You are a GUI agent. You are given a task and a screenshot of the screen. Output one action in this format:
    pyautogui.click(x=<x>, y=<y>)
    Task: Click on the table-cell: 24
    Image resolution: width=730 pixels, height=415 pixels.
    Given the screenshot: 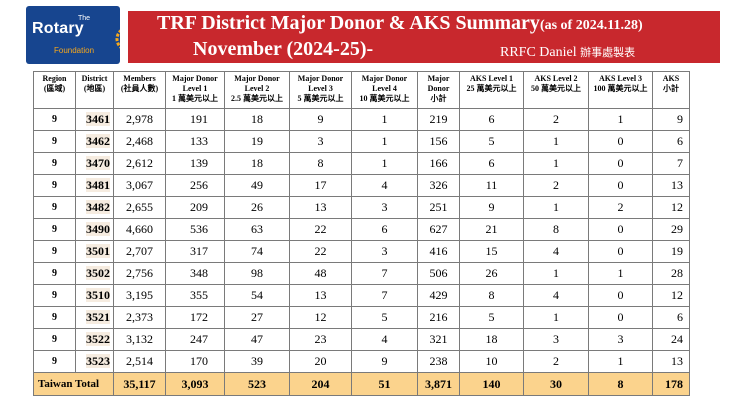 What is the action you would take?
    pyautogui.click(x=671, y=339)
    